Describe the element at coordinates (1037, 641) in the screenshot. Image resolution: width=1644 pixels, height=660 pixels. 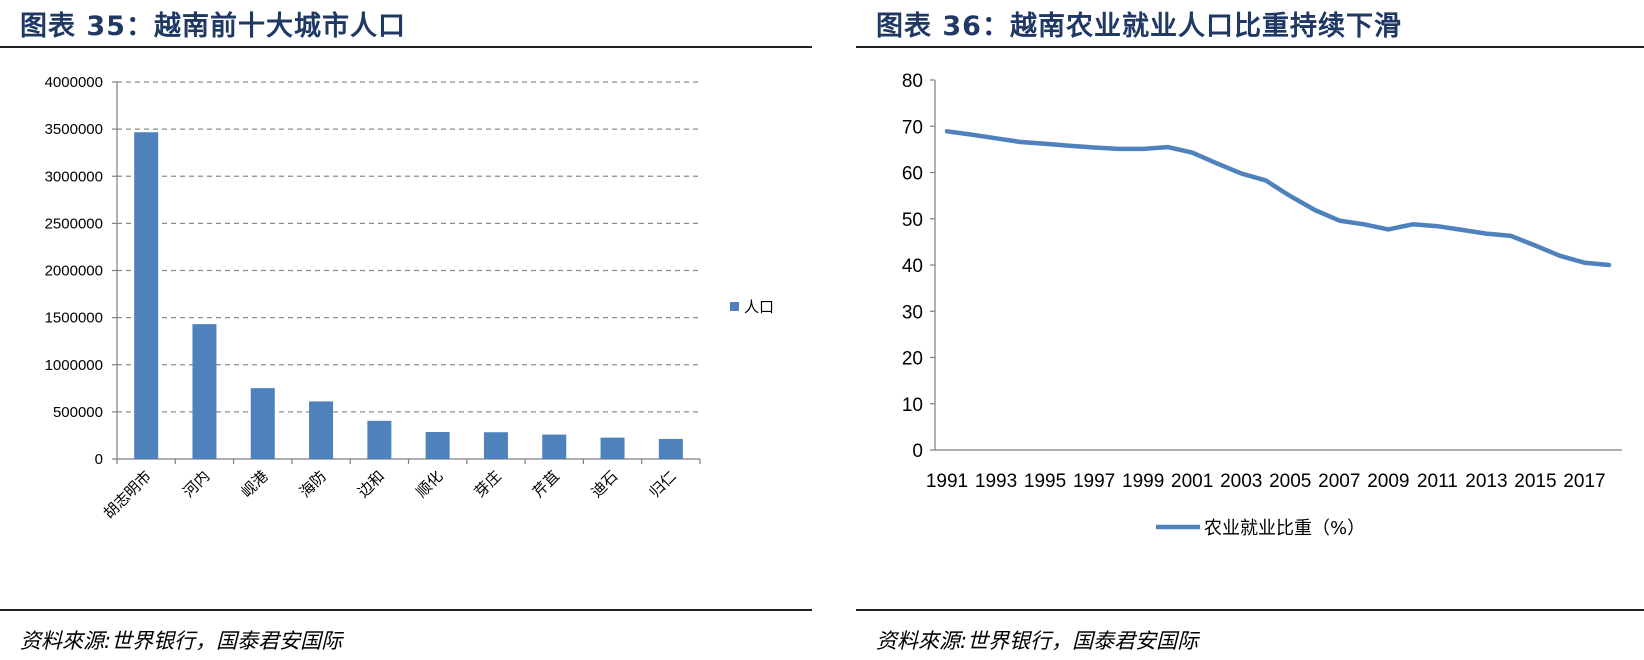
I see `right-source-note: 资料來源:世界银行，国泰君安国际` at that location.